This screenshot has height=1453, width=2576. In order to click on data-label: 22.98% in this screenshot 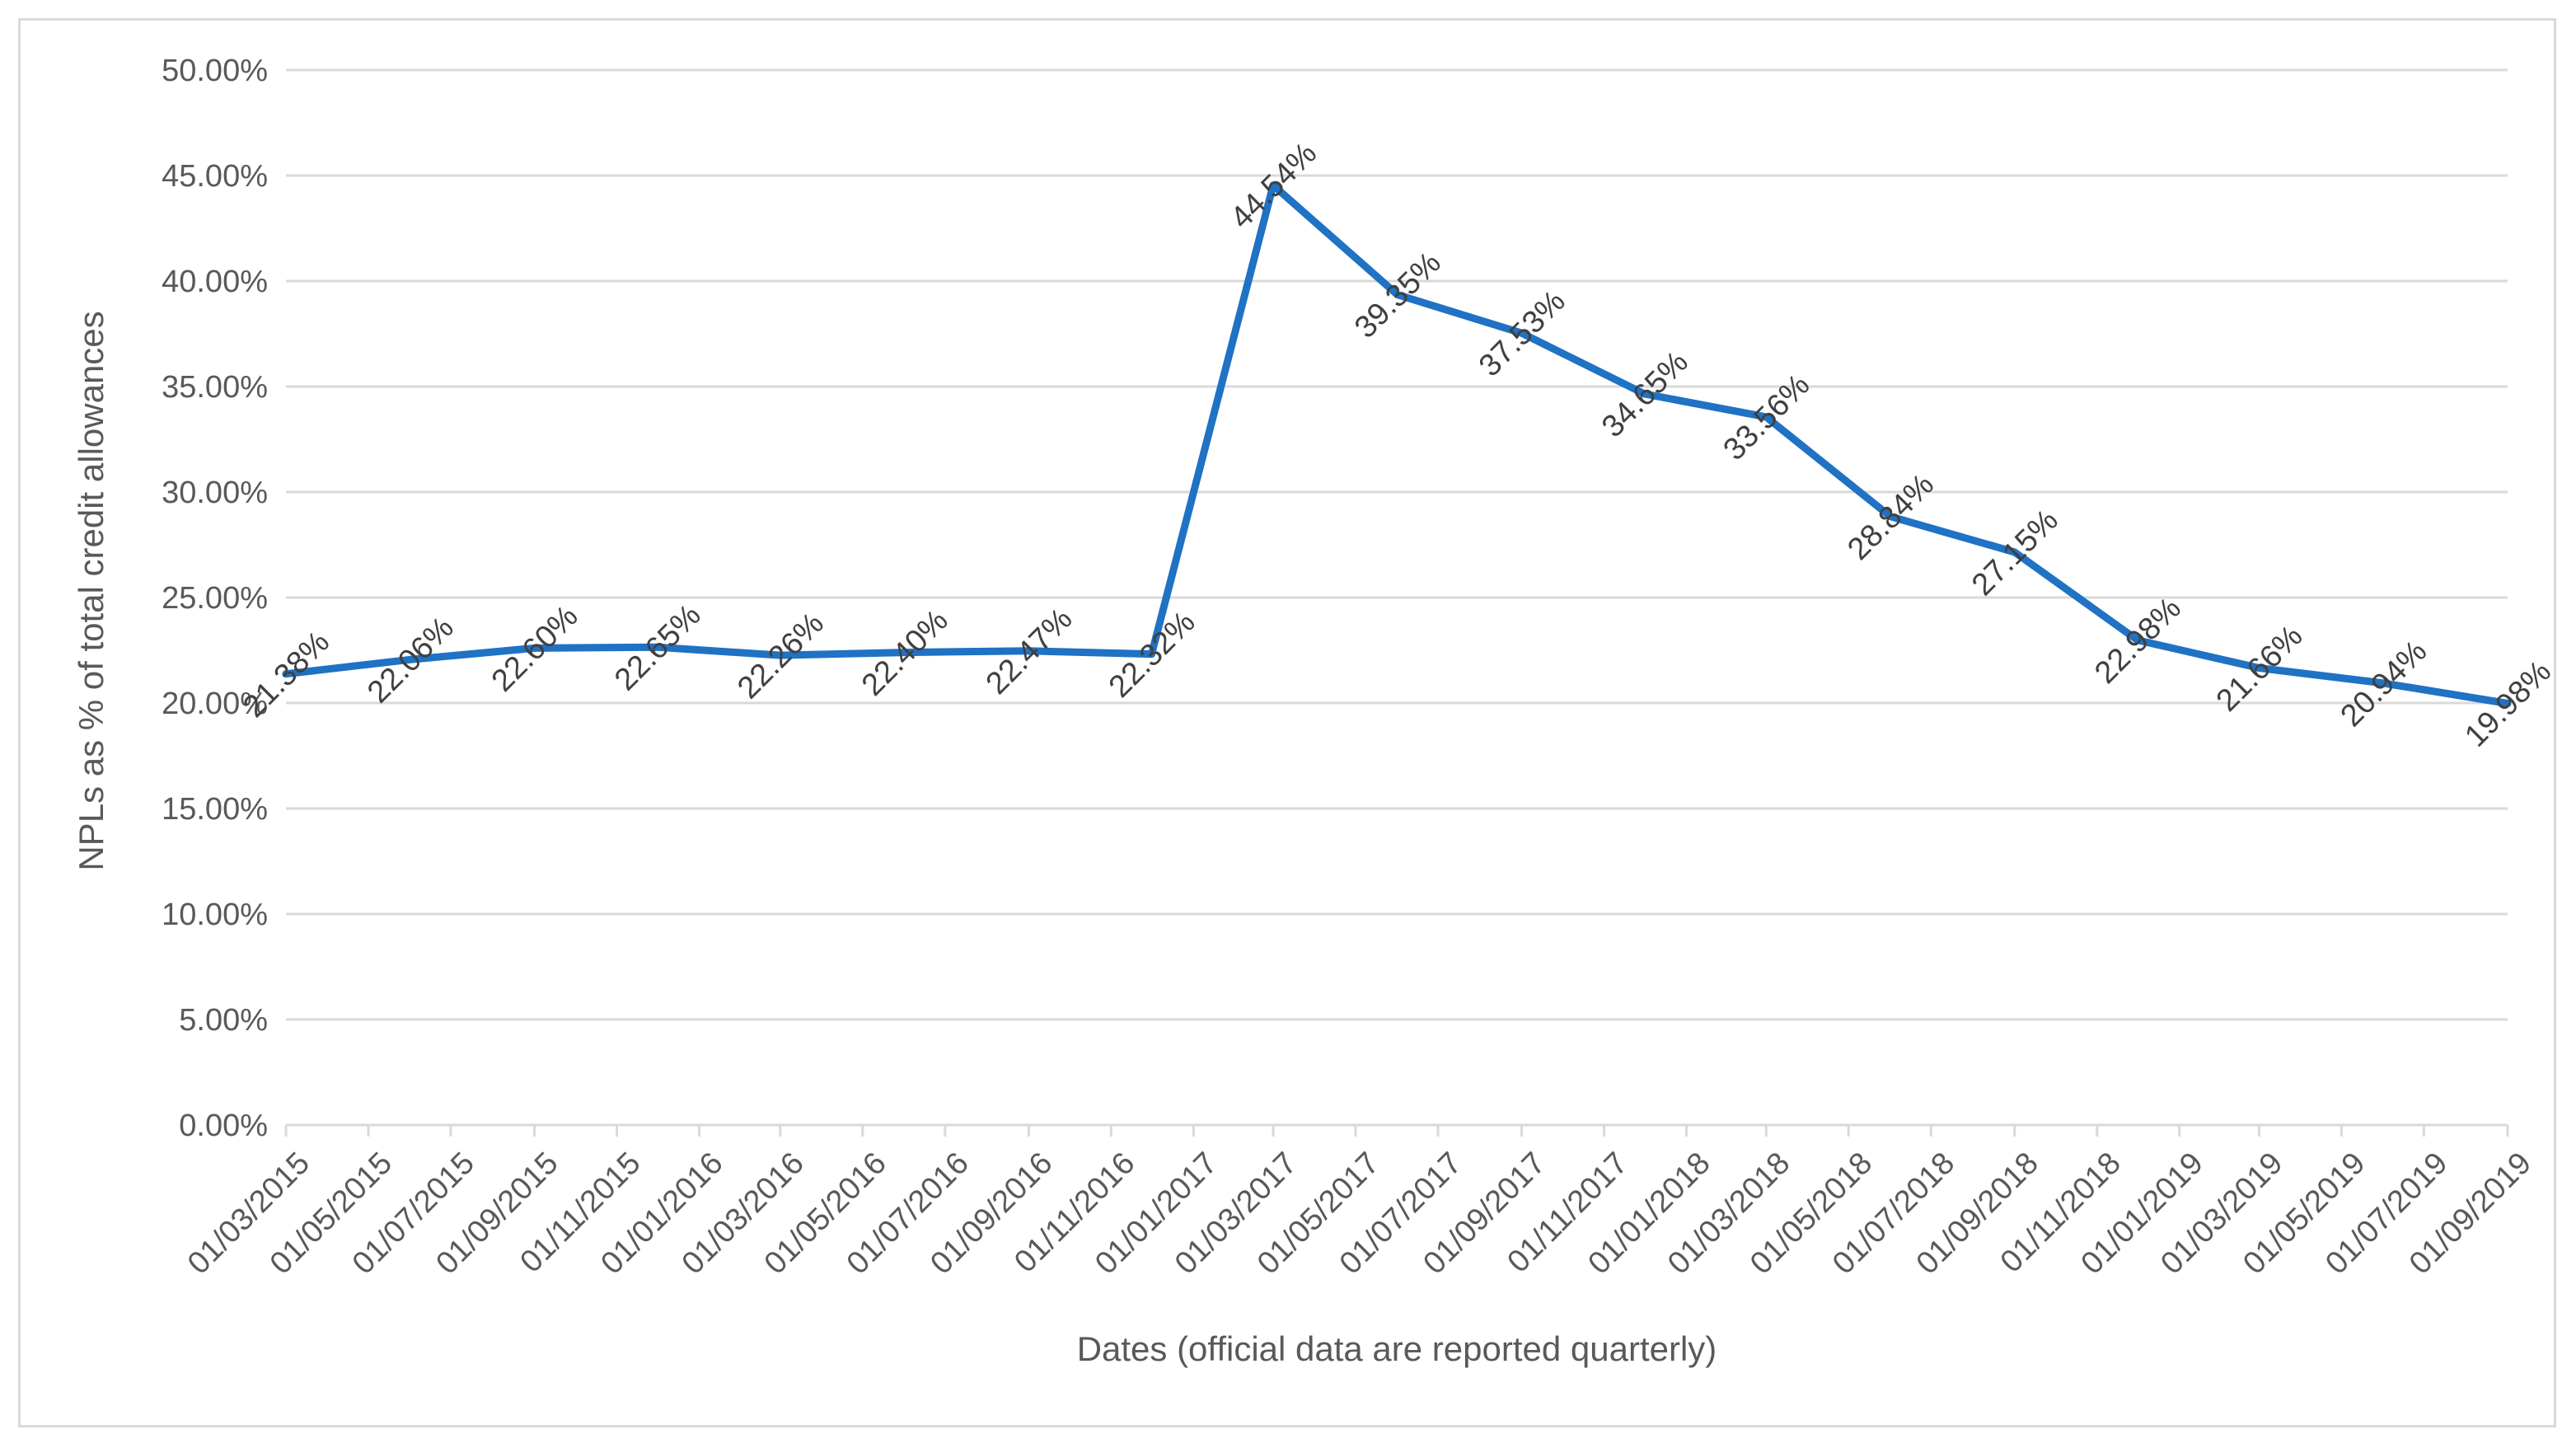, I will do `click(2138, 641)`.